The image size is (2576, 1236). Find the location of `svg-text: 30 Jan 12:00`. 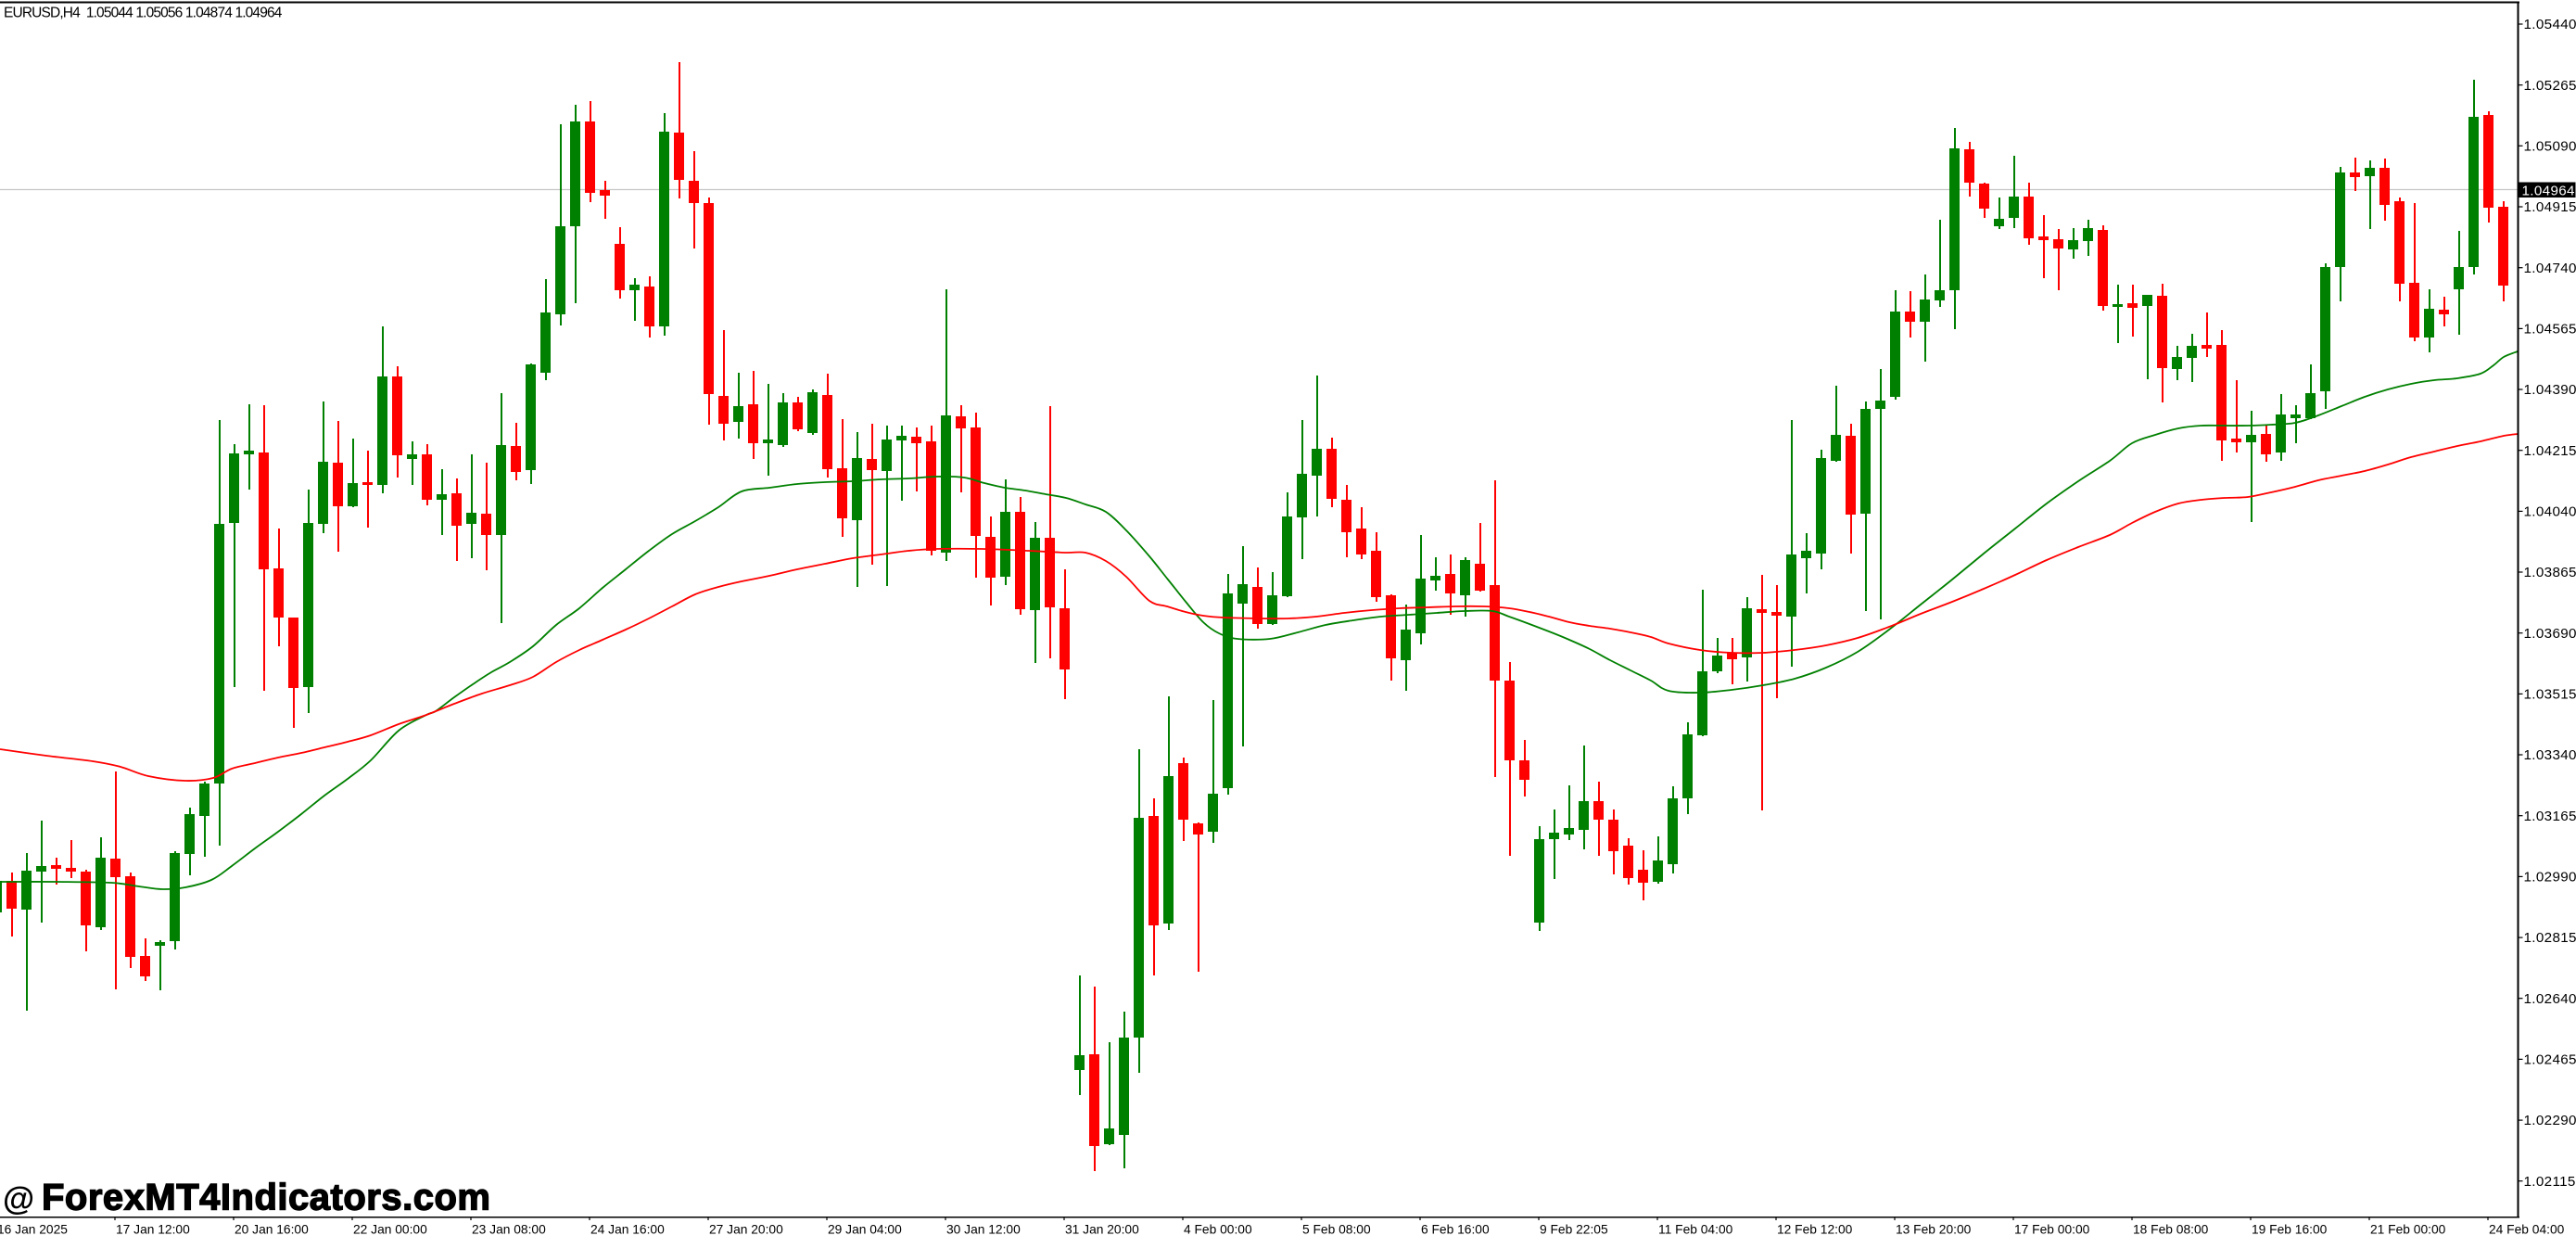

svg-text: 30 Jan 12:00 is located at coordinates (983, 1229).